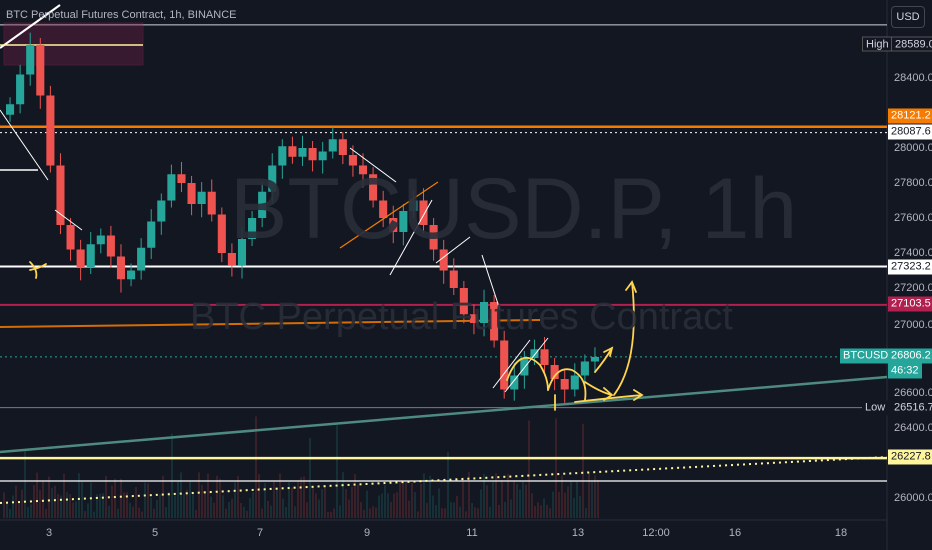 This screenshot has height=550, width=932. What do you see at coordinates (578, 533) in the screenshot?
I see `x-tick-label: 13` at bounding box center [578, 533].